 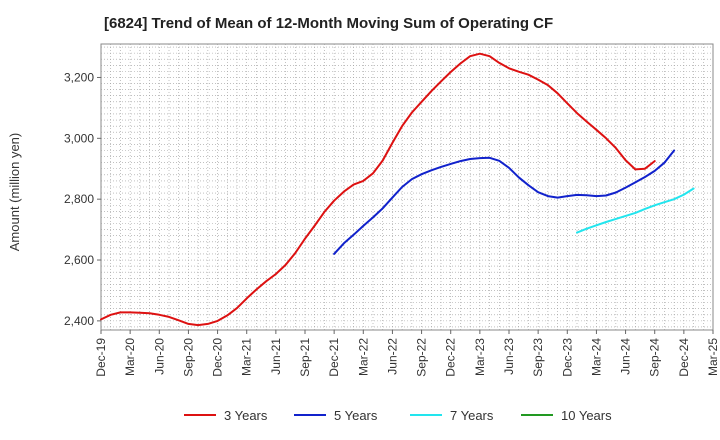 I want to click on x-tick-label: Dec-19, so click(x=101, y=357).